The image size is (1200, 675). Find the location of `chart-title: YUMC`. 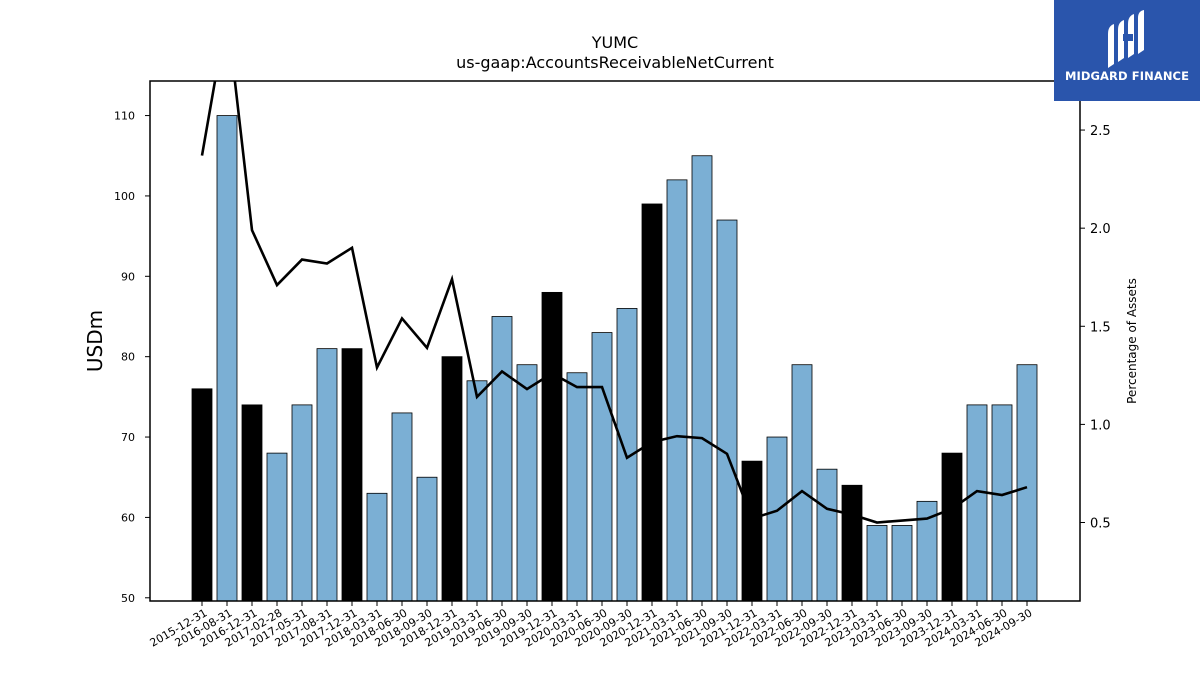

chart-title: YUMC is located at coordinates (615, 42).